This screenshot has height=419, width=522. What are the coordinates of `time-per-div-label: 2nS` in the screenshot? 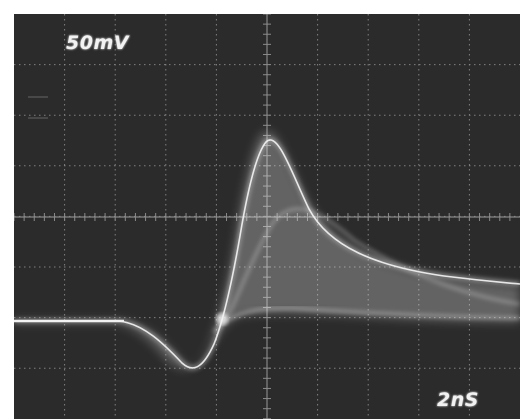 It's located at (458, 400).